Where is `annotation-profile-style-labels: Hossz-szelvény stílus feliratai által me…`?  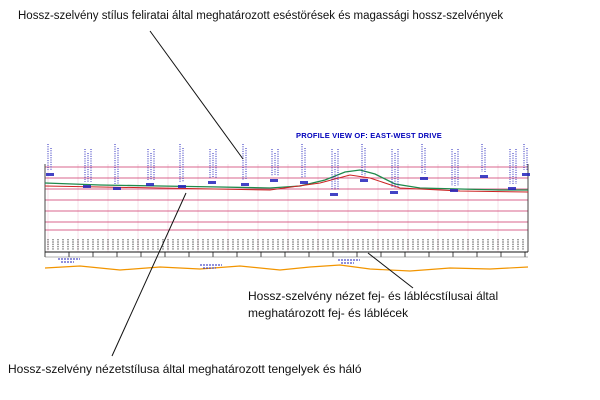 annotation-profile-style-labels: Hossz-szelvény stílus feliratai által me… is located at coordinates (261, 16).